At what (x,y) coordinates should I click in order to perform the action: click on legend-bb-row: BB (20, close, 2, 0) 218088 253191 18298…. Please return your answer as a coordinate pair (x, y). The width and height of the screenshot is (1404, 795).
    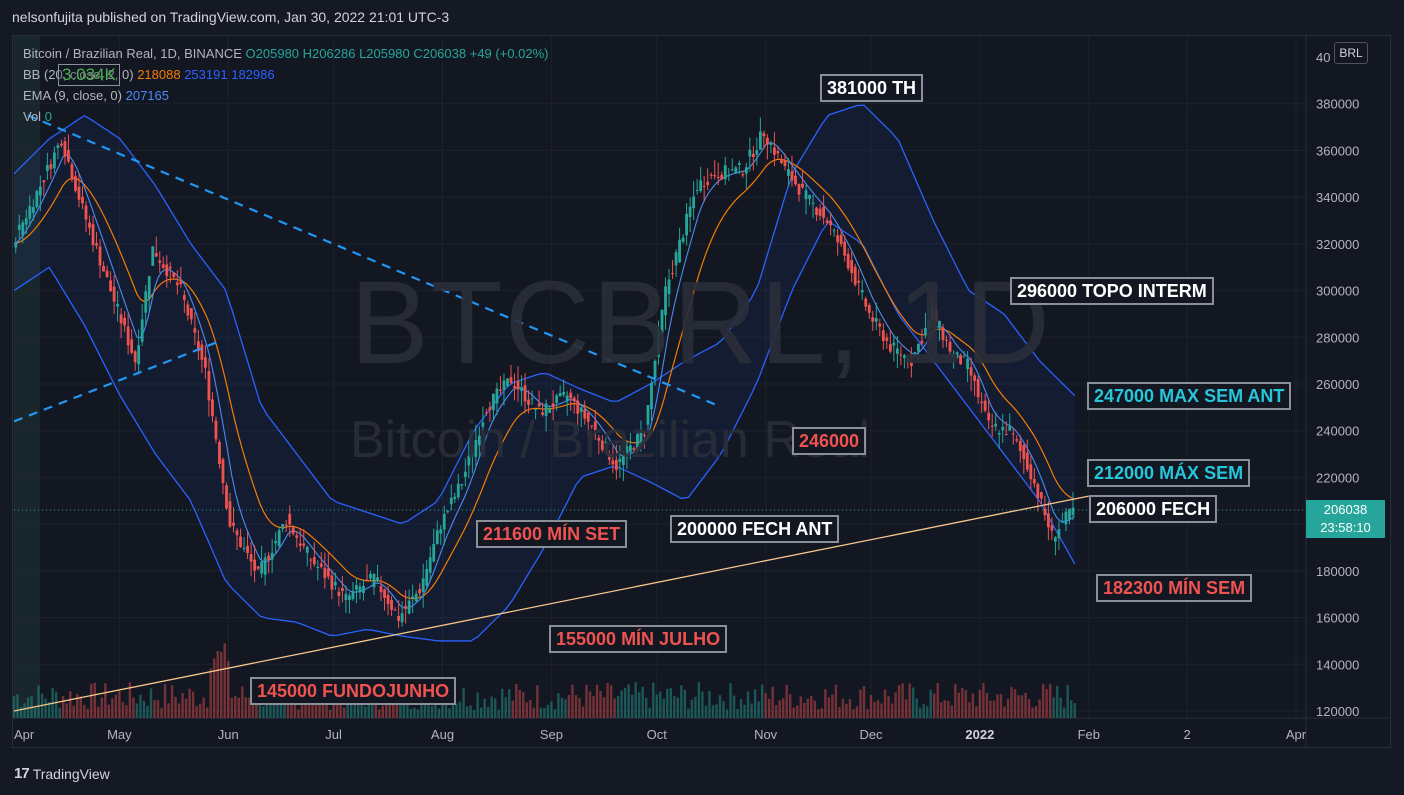
    Looking at the image, I should click on (149, 74).